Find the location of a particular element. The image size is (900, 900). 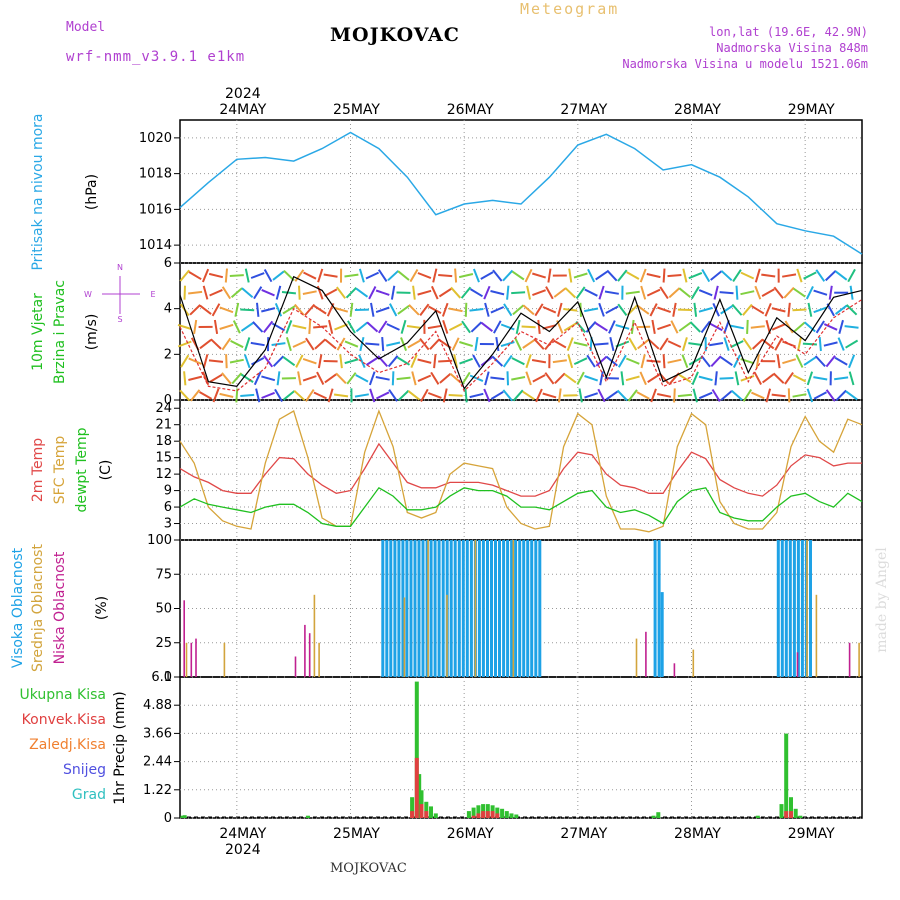

ytick-label-wind: 0 is located at coordinates (168, 400).